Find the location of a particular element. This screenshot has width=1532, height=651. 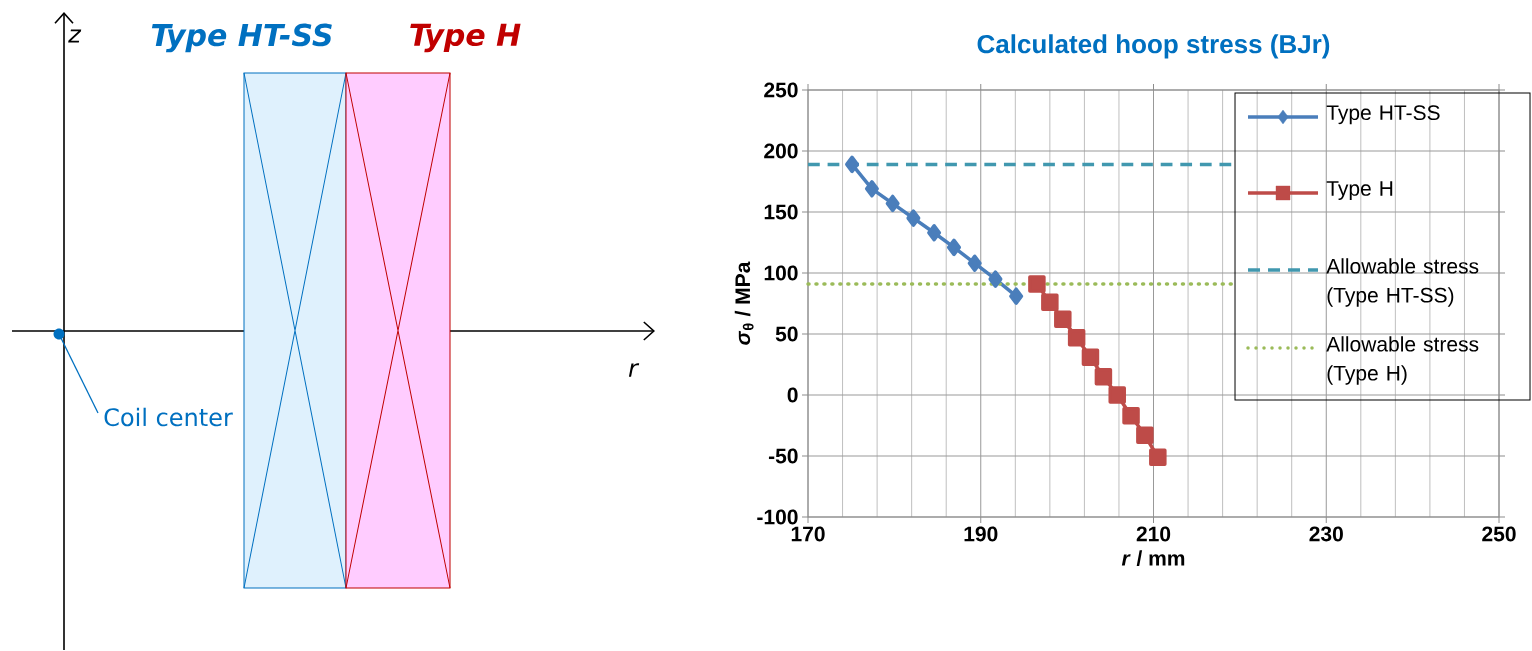

x-tick-label: 170 is located at coordinates (808, 534).